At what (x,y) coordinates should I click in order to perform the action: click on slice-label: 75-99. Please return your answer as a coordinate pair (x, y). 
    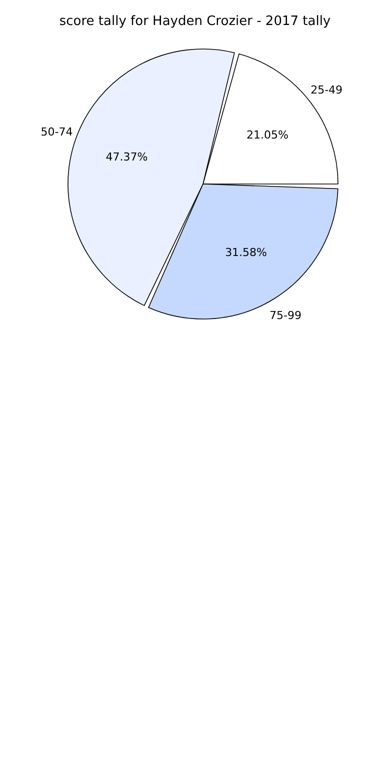
    Looking at the image, I should click on (286, 315).